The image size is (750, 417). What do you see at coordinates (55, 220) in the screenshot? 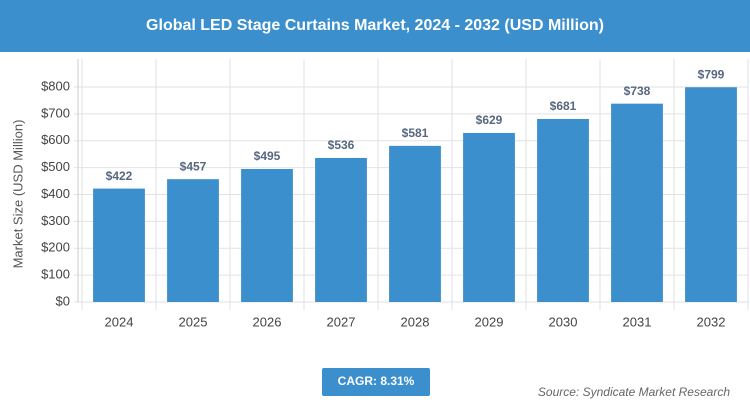
I see `y-tick-label: $300` at bounding box center [55, 220].